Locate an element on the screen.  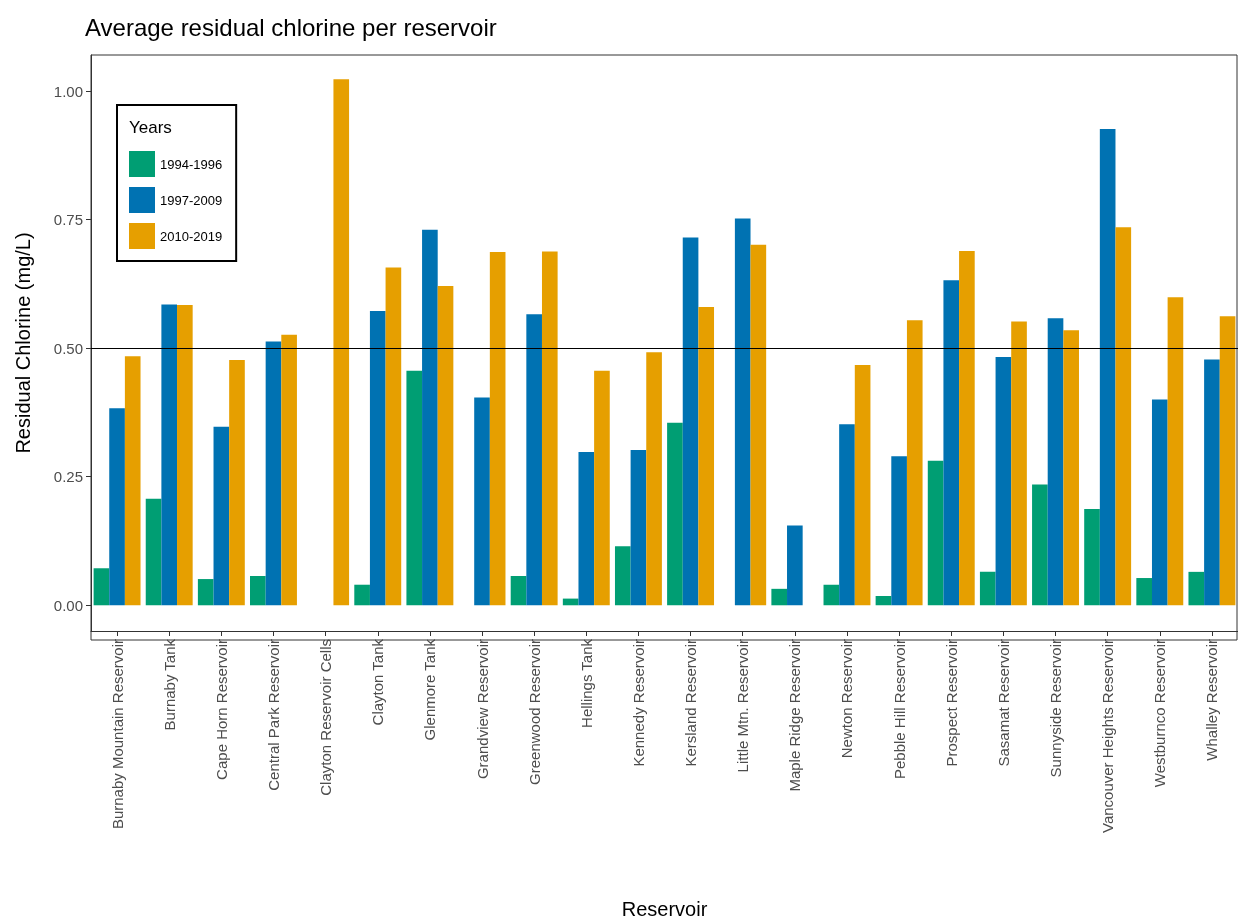
y-tick-label: 1.00 is located at coordinates (68, 91).